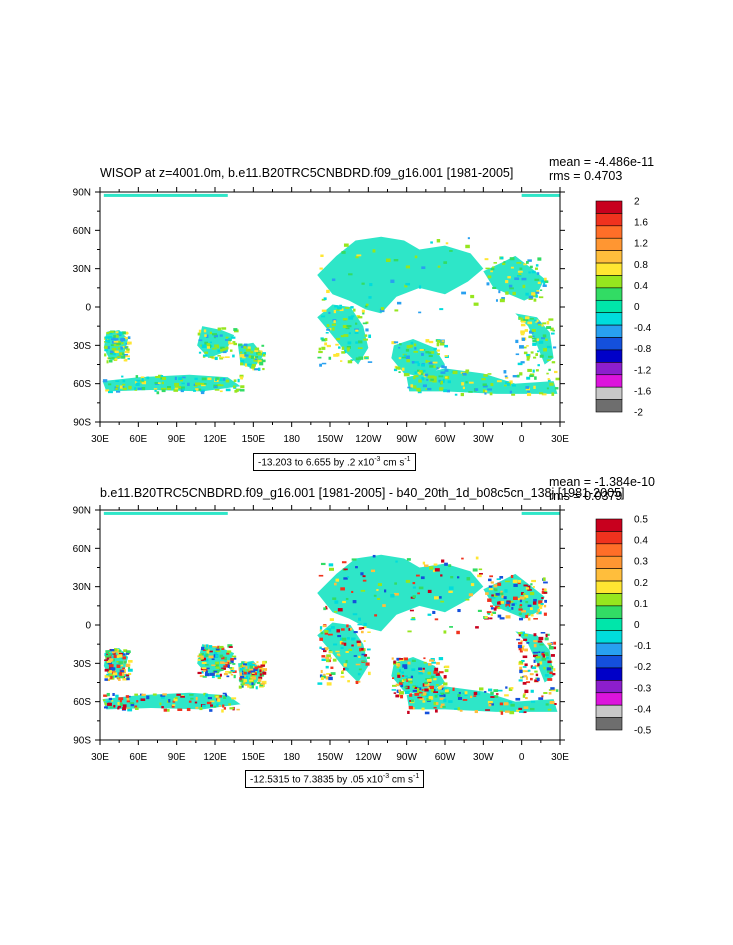 This screenshot has height=945, width=733. What do you see at coordinates (643, 667) in the screenshot?
I see `colorbar-label: -0.2` at bounding box center [643, 667].